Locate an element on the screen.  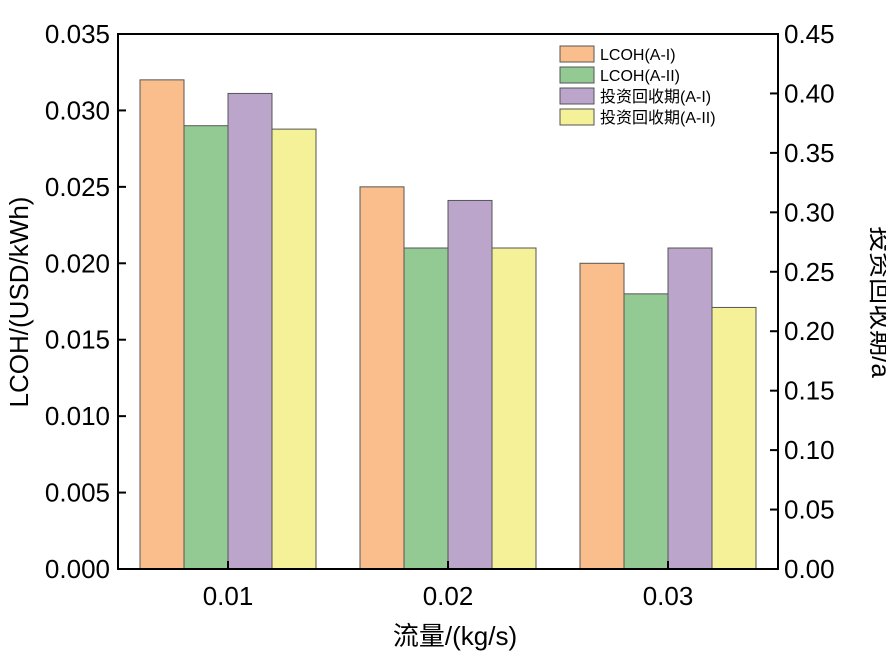
right-tick-label: 0.15 is located at coordinates (809, 391).